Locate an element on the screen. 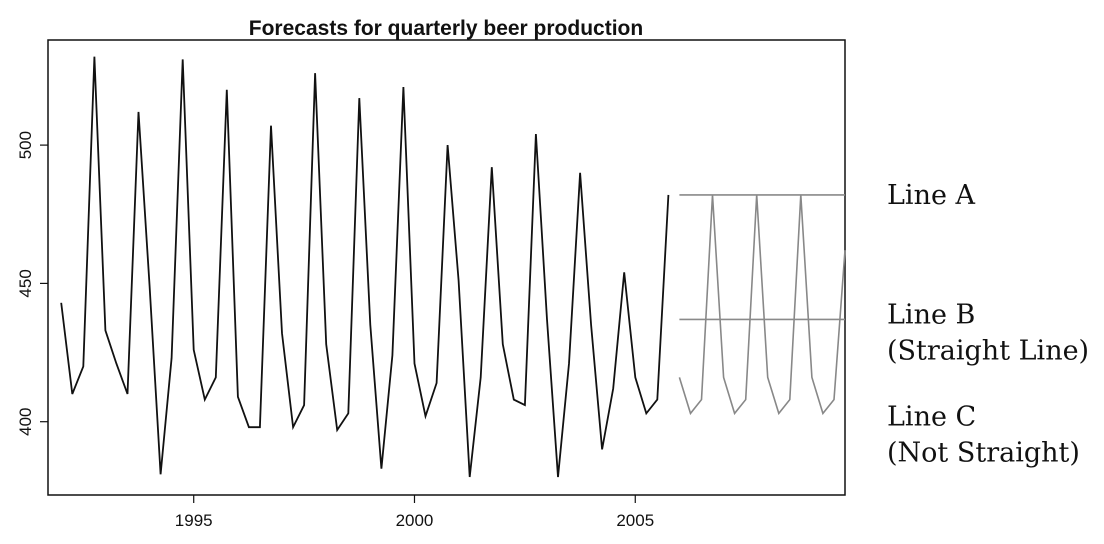 The height and width of the screenshot is (544, 1104). y-tick-label: 500 is located at coordinates (25, 145).